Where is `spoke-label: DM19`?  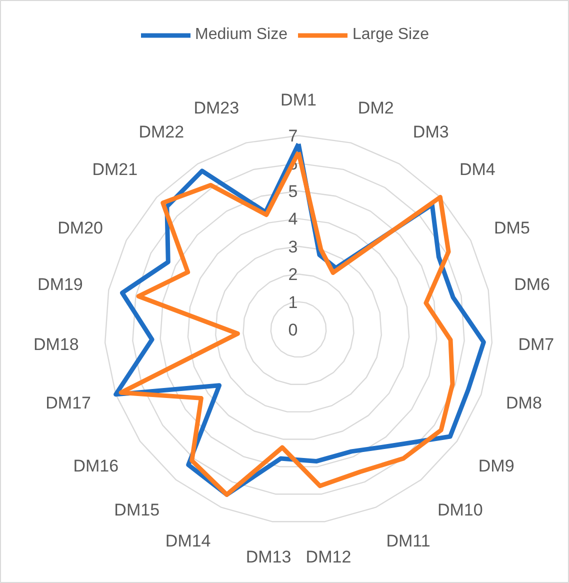
spoke-label: DM19 is located at coordinates (60, 284).